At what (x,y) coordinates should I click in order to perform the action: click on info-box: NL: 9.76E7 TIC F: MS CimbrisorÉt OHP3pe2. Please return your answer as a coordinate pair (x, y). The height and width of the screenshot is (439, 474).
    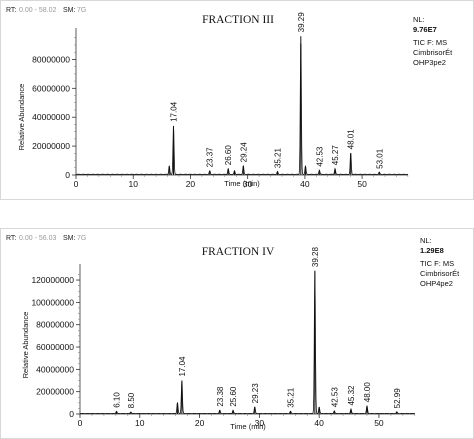
    Looking at the image, I should click on (433, 41).